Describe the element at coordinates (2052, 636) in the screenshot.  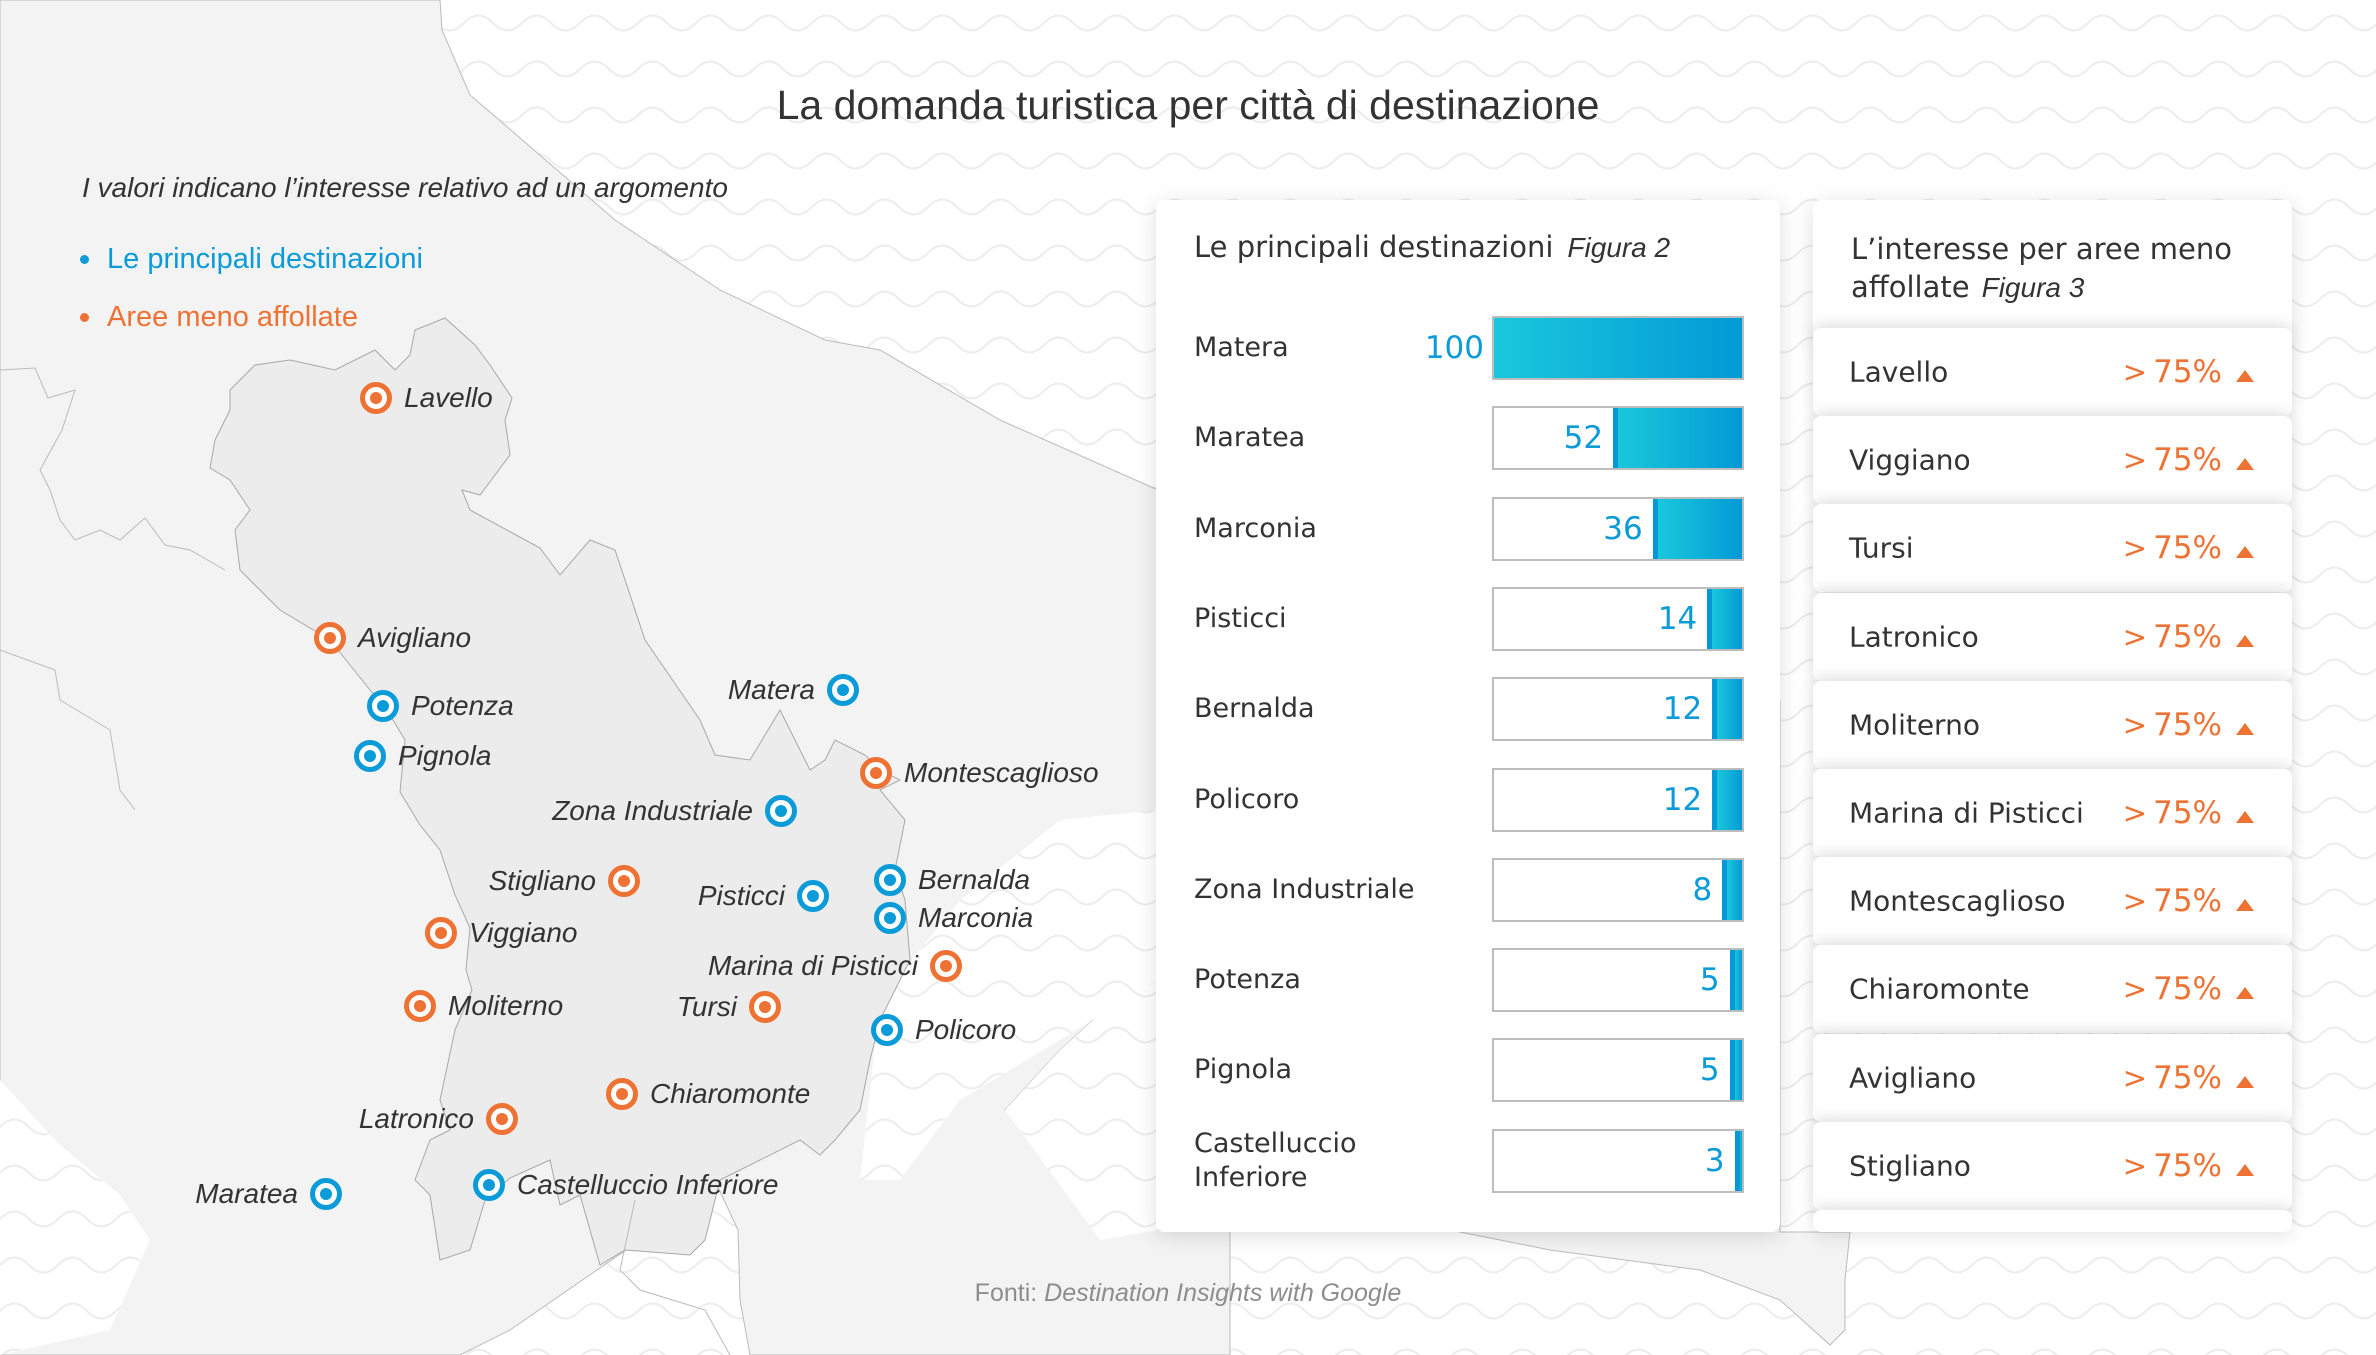
I see `list-item: Latronico >75%` at that location.